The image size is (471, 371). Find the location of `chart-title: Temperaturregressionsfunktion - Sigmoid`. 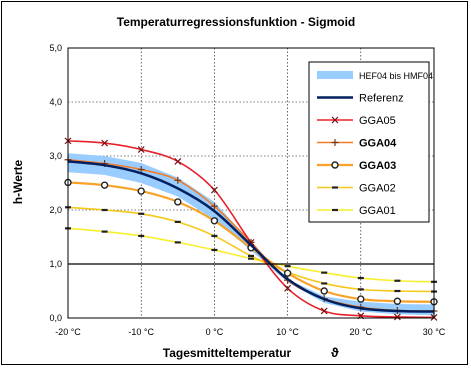

chart-title: Temperaturregressionsfunktion - Sigmoid is located at coordinates (236, 22).